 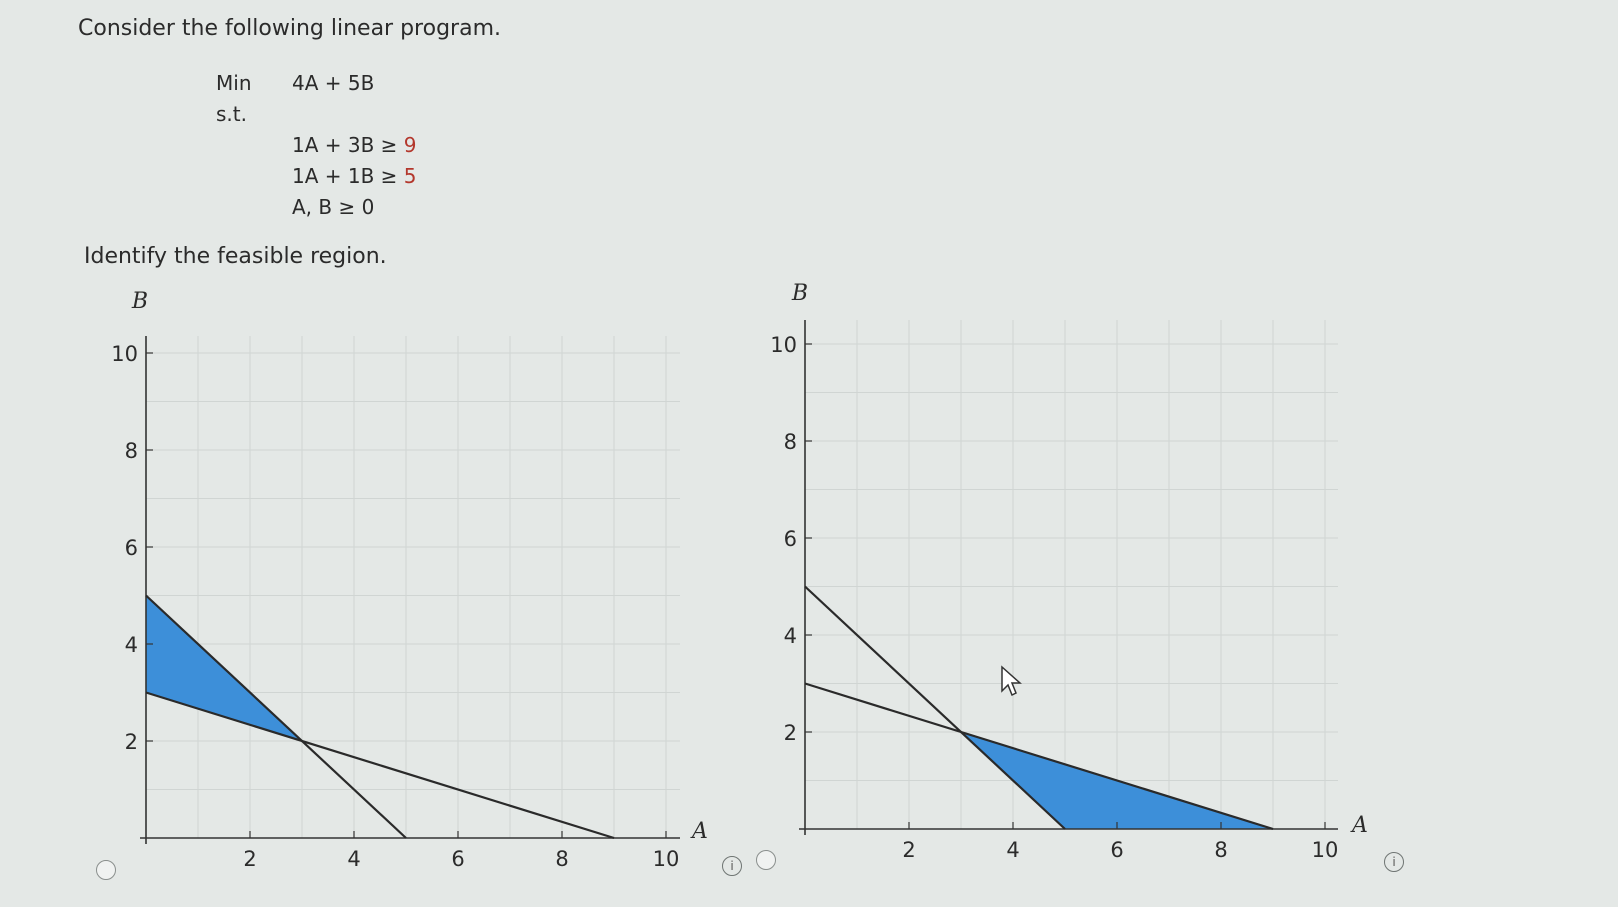 What do you see at coordinates (732, 866) in the screenshot?
I see `choice-a-info-icon: i` at bounding box center [732, 866].